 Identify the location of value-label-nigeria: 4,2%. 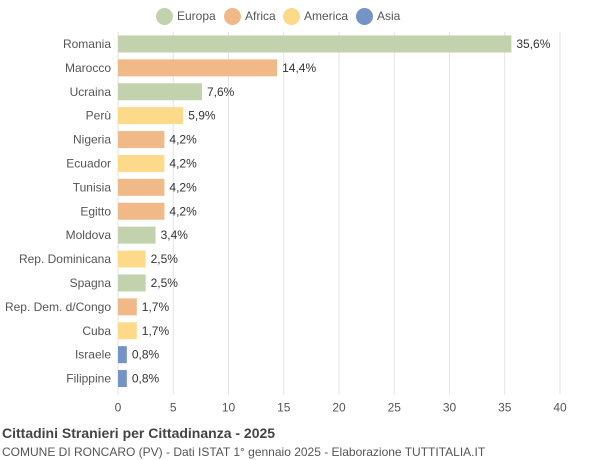
(183, 140).